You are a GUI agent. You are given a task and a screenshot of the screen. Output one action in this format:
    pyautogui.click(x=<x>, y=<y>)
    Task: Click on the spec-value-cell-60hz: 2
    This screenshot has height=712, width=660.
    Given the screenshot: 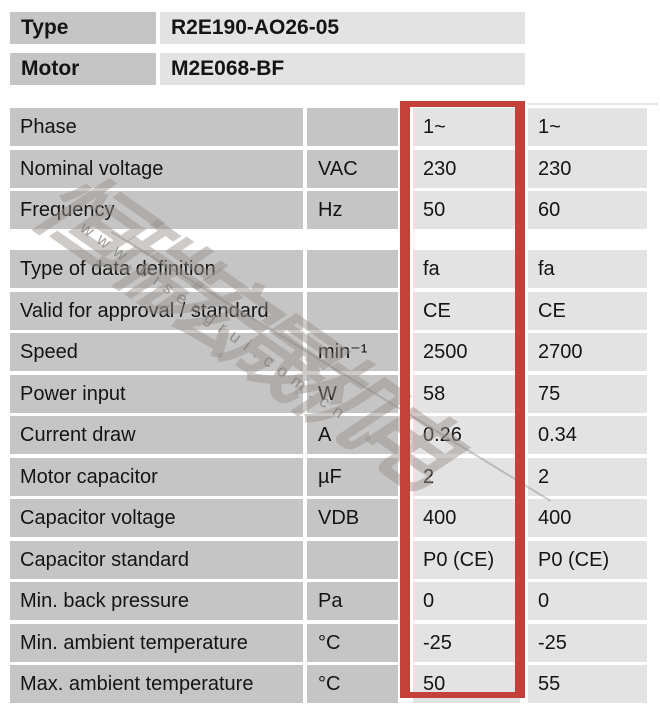 What is the action you would take?
    pyautogui.click(x=587, y=476)
    